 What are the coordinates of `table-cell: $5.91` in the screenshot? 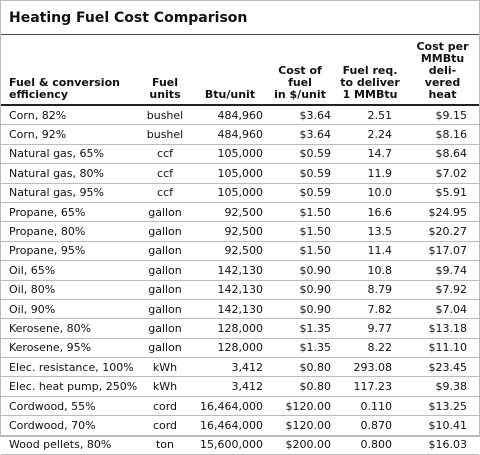 It's located at (442, 193).